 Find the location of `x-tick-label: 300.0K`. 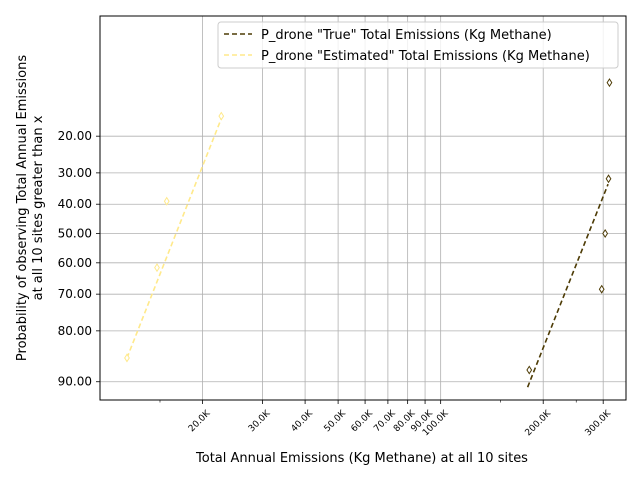

x-tick-label: 300.0K is located at coordinates (599, 423).